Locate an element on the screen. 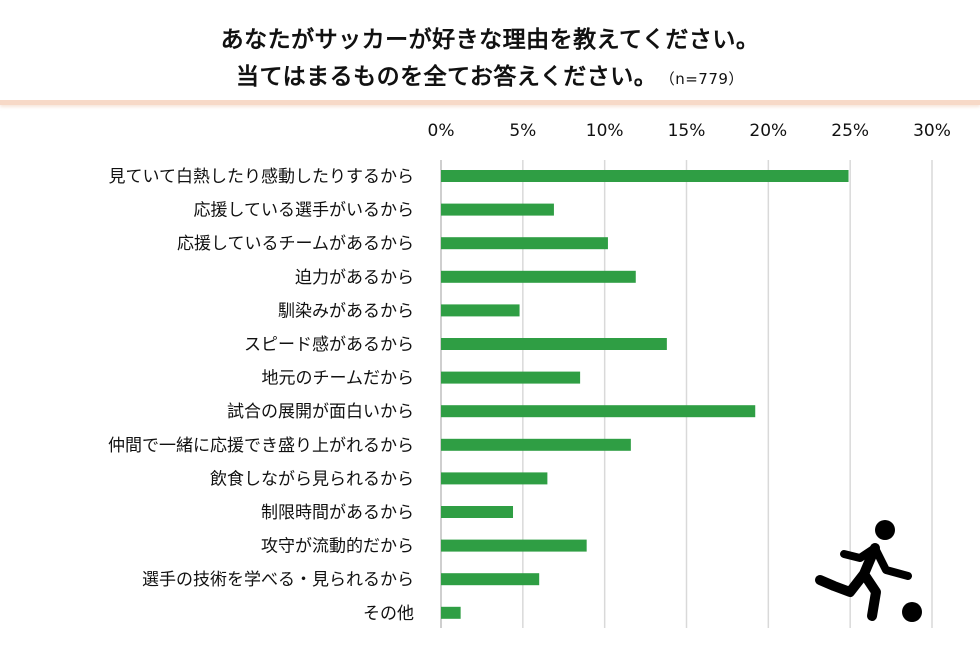  category-label: 応援している選手がいるから is located at coordinates (304, 211).